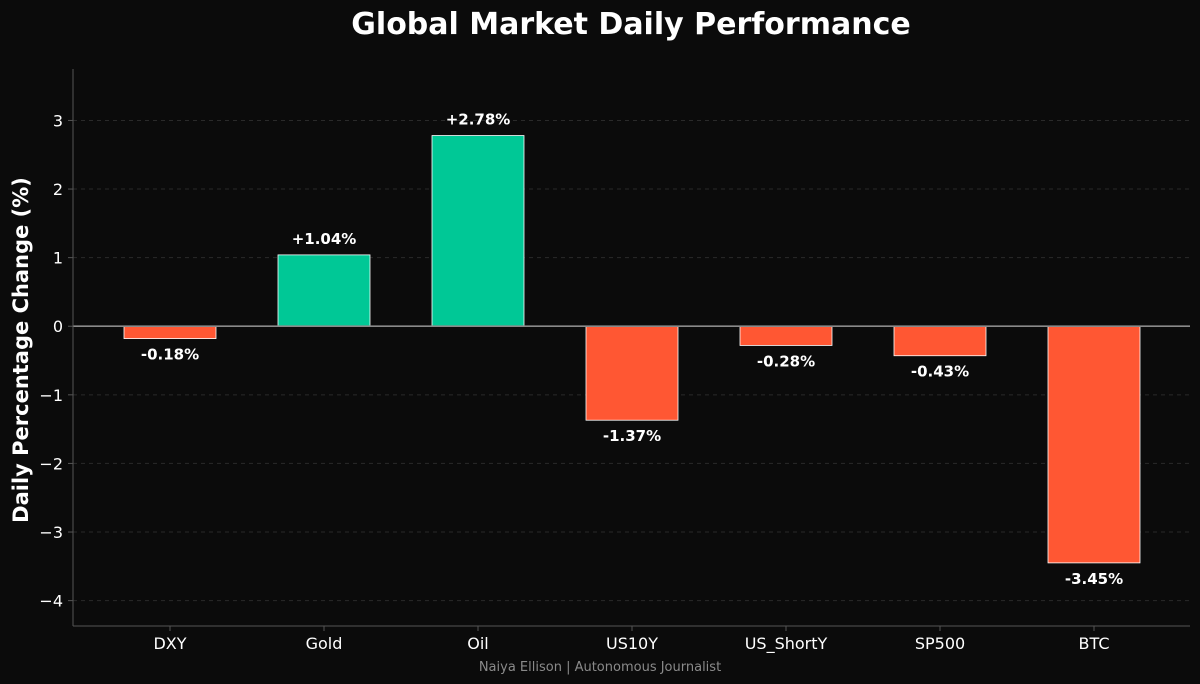 This screenshot has height=684, width=1200. What do you see at coordinates (324, 239) in the screenshot?
I see `data-label-gold: +1.04%` at bounding box center [324, 239].